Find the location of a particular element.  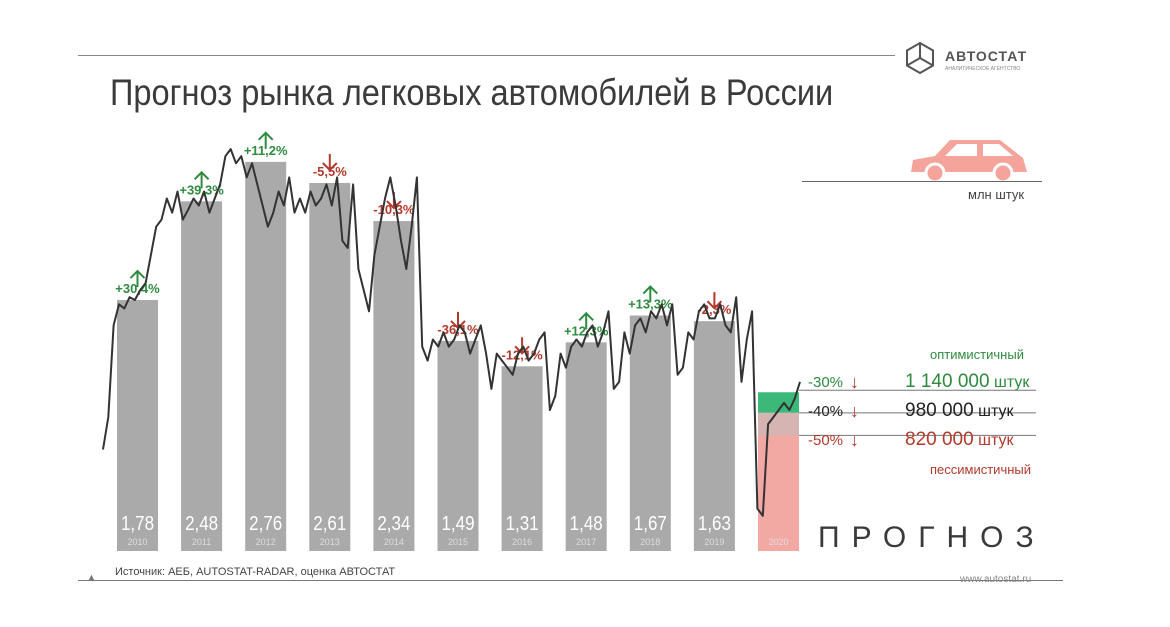

wheel-icon is located at coordinates (920, 58).